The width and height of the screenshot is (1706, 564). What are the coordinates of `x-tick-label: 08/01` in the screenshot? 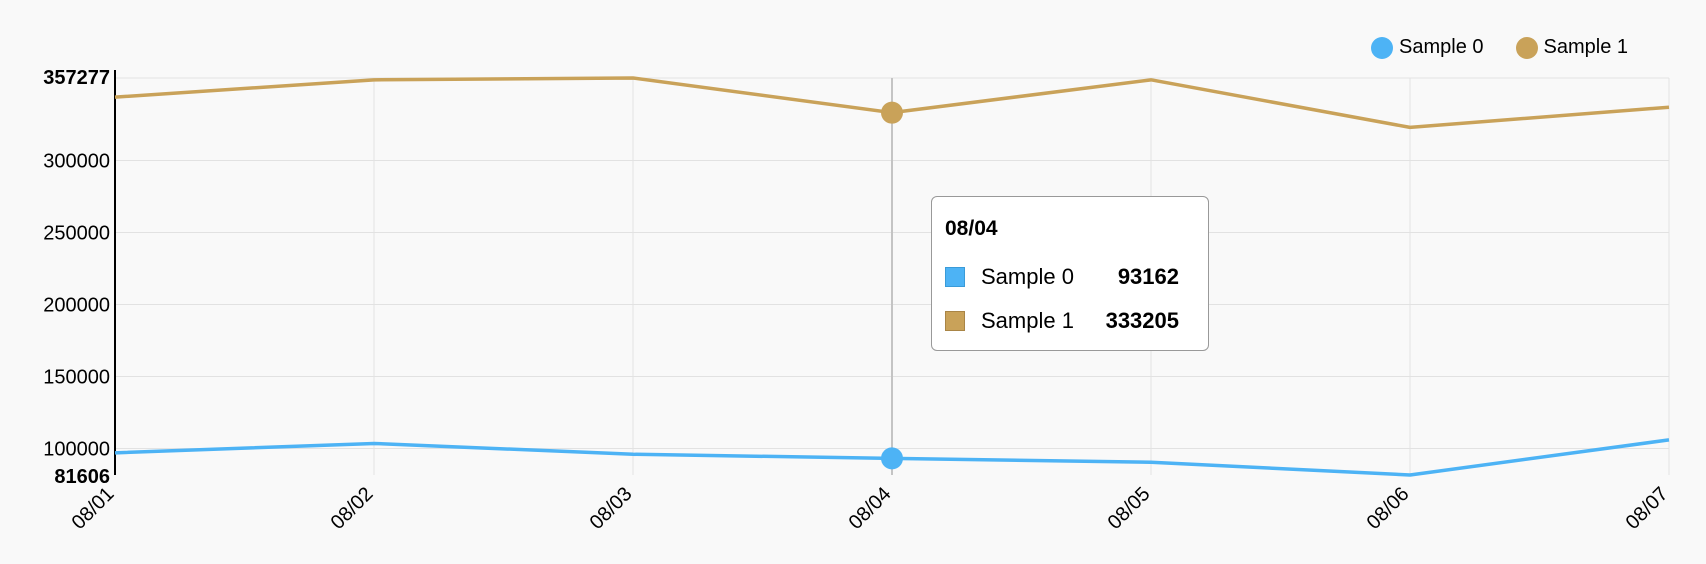 It's located at (93, 508).